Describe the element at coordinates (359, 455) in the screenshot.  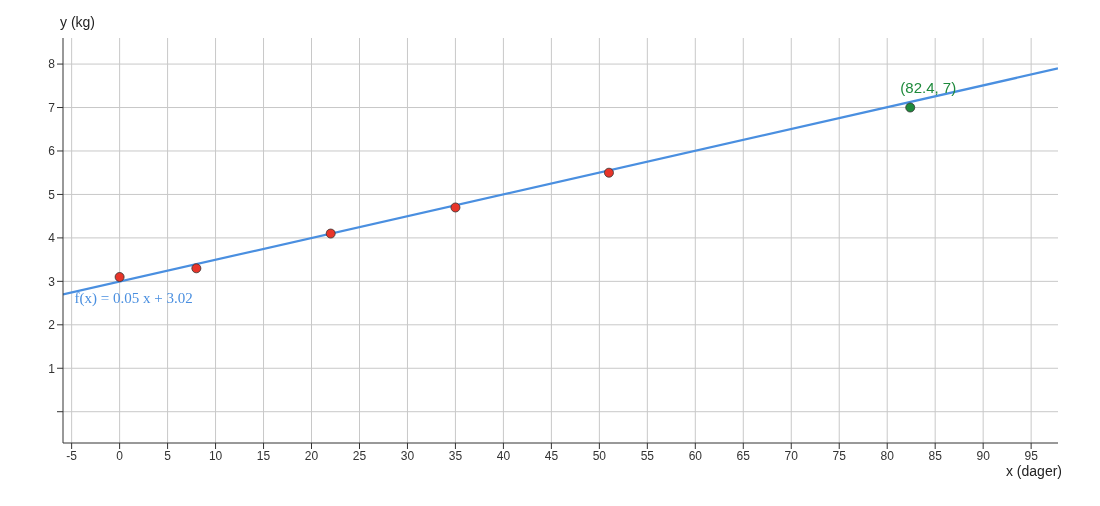
I see `x-tick-label: 25` at that location.